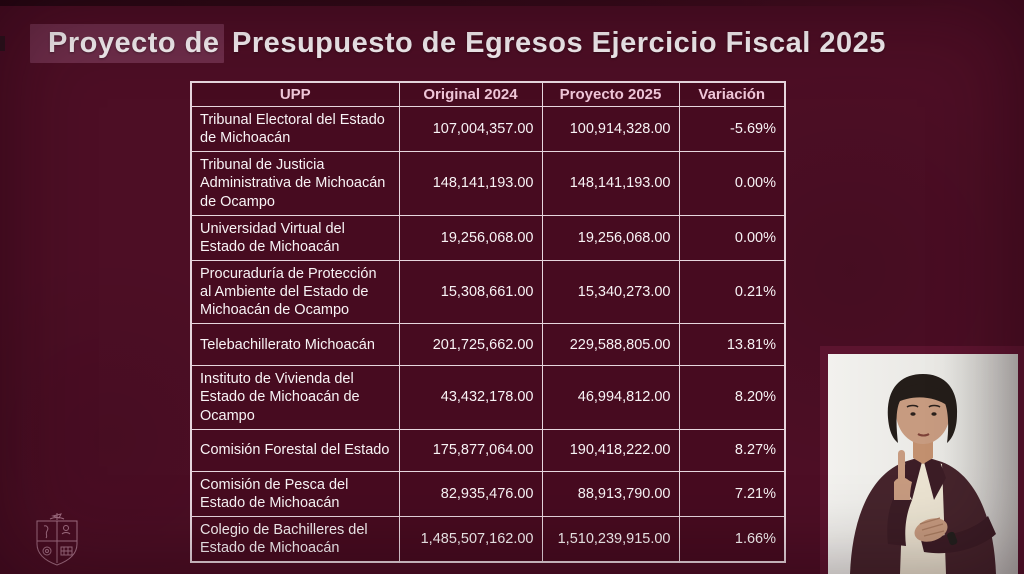  What do you see at coordinates (732, 450) in the screenshot?
I see `row-variacion-cell: 8.27%` at bounding box center [732, 450].